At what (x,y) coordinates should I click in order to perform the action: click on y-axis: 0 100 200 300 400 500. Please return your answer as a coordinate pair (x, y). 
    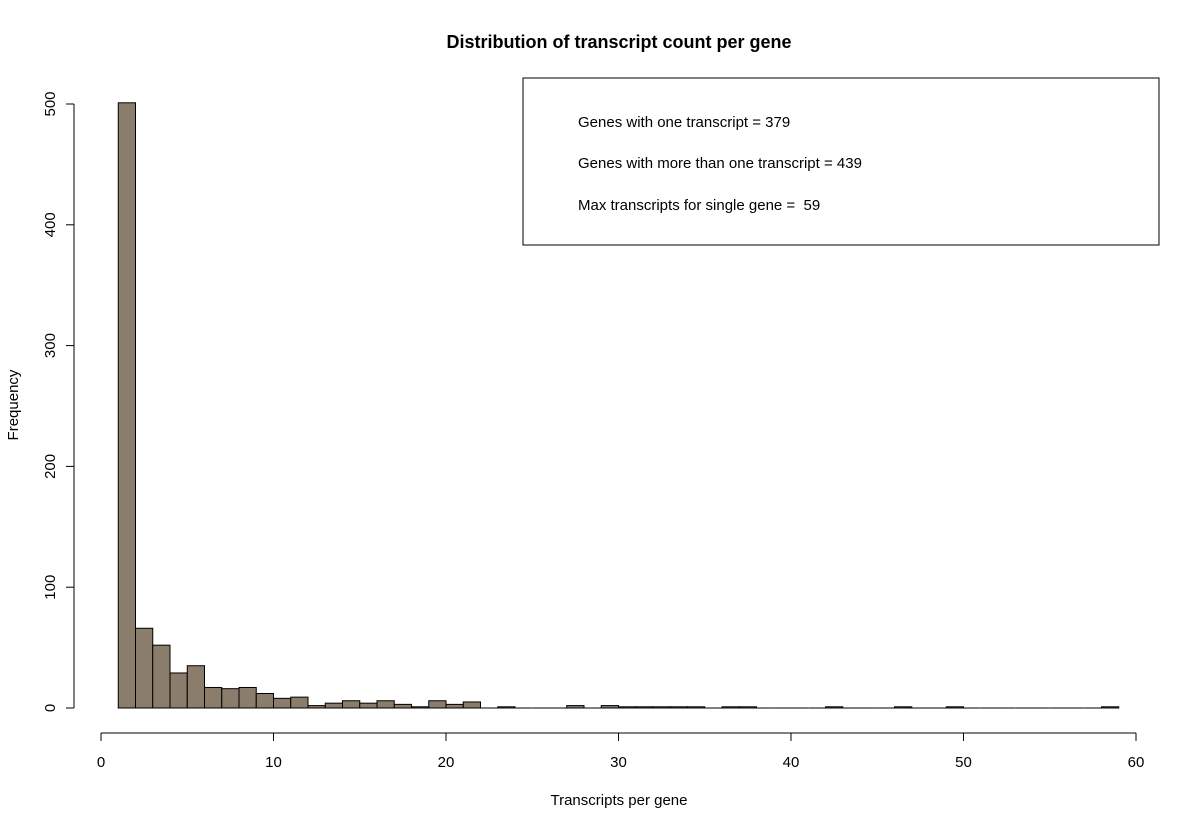
    Looking at the image, I should click on (58, 401).